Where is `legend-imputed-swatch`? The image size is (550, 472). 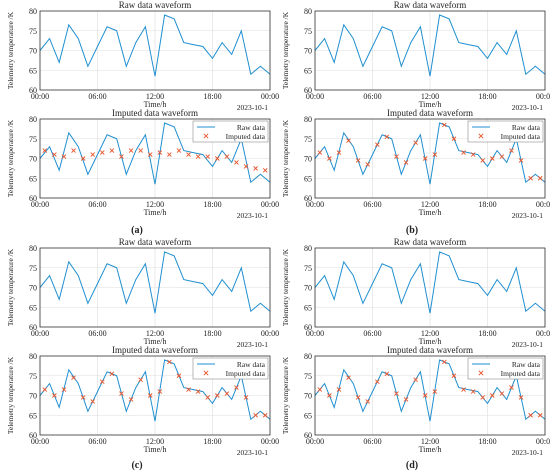
legend-imputed-swatch is located at coordinates (206, 373).